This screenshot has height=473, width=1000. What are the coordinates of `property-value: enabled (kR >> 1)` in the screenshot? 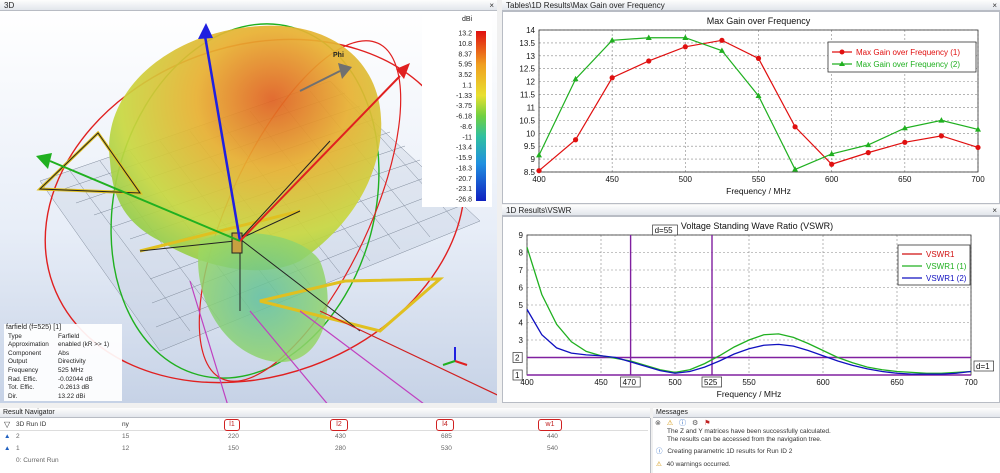 It's located at (84, 345).